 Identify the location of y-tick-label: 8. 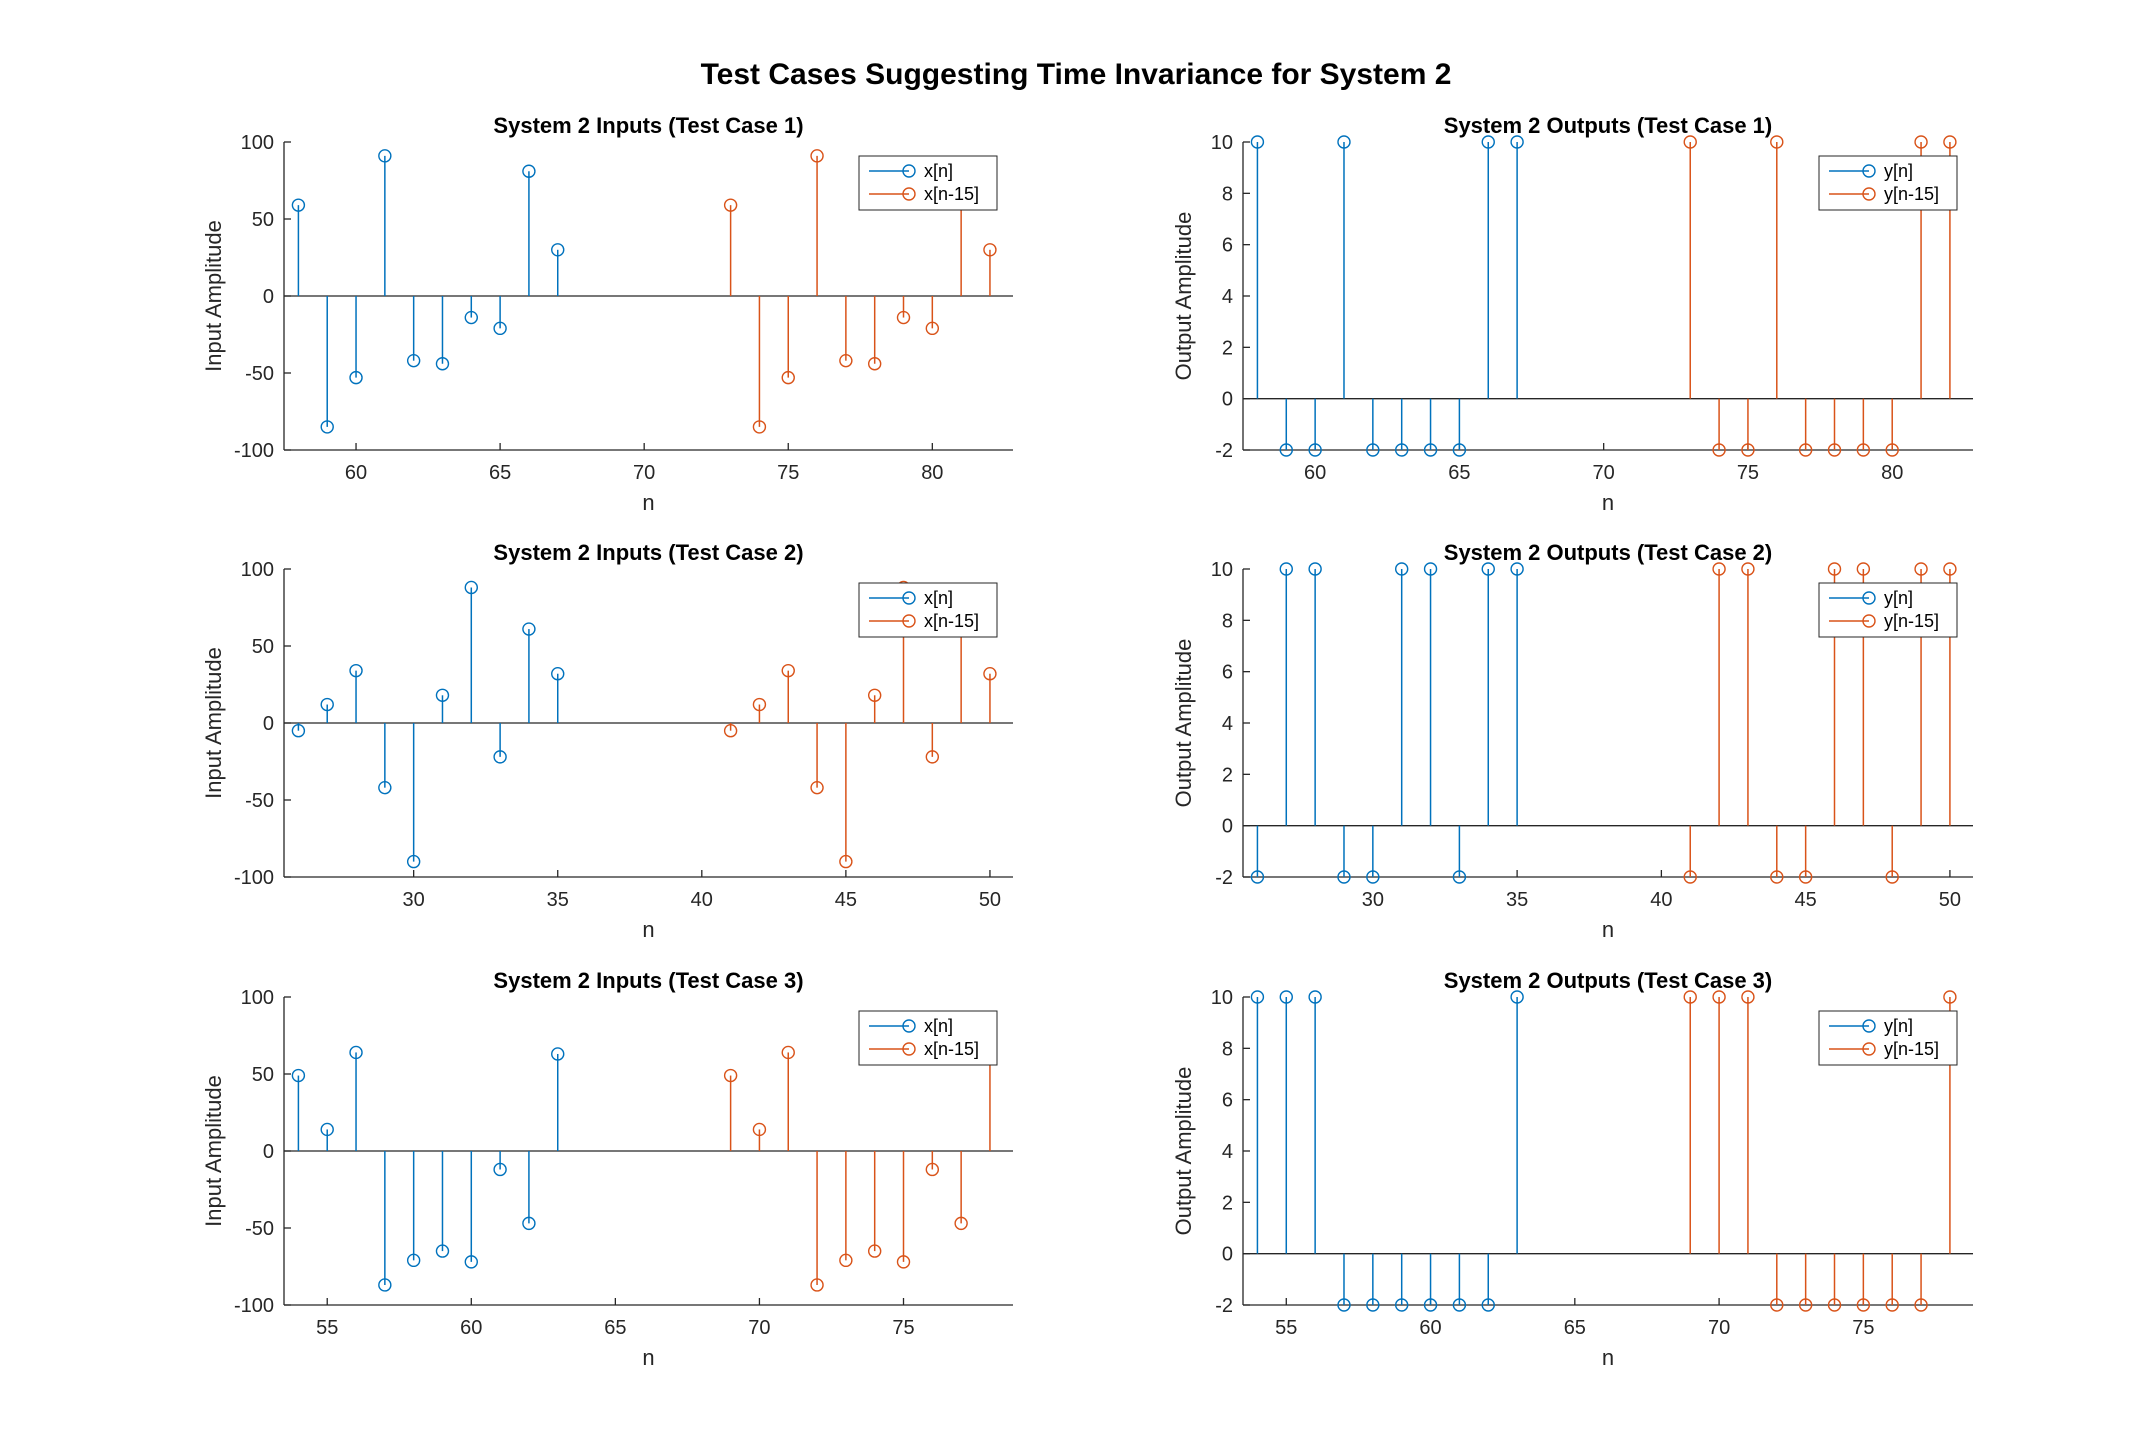
(1227, 194).